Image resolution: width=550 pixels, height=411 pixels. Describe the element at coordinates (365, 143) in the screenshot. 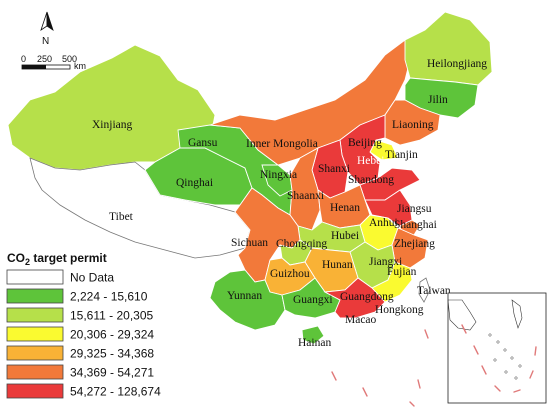

I see `label-beijing: Beijing` at that location.